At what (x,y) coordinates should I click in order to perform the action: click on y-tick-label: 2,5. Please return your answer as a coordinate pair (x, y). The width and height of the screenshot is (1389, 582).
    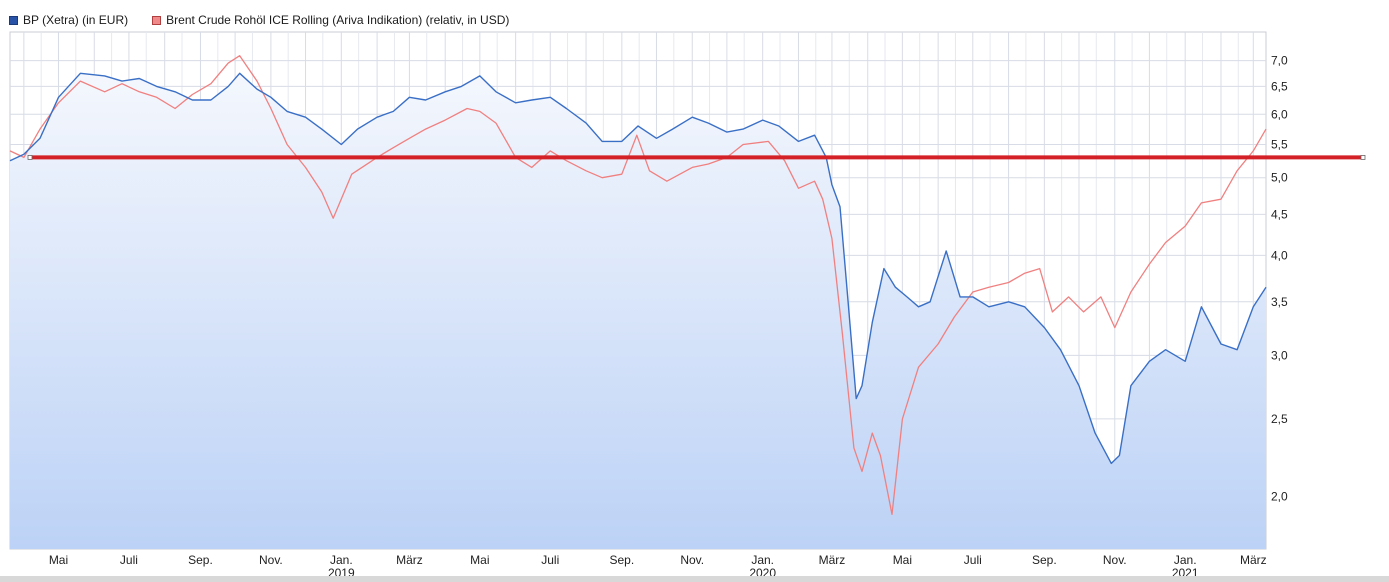
    Looking at the image, I should click on (1279, 419).